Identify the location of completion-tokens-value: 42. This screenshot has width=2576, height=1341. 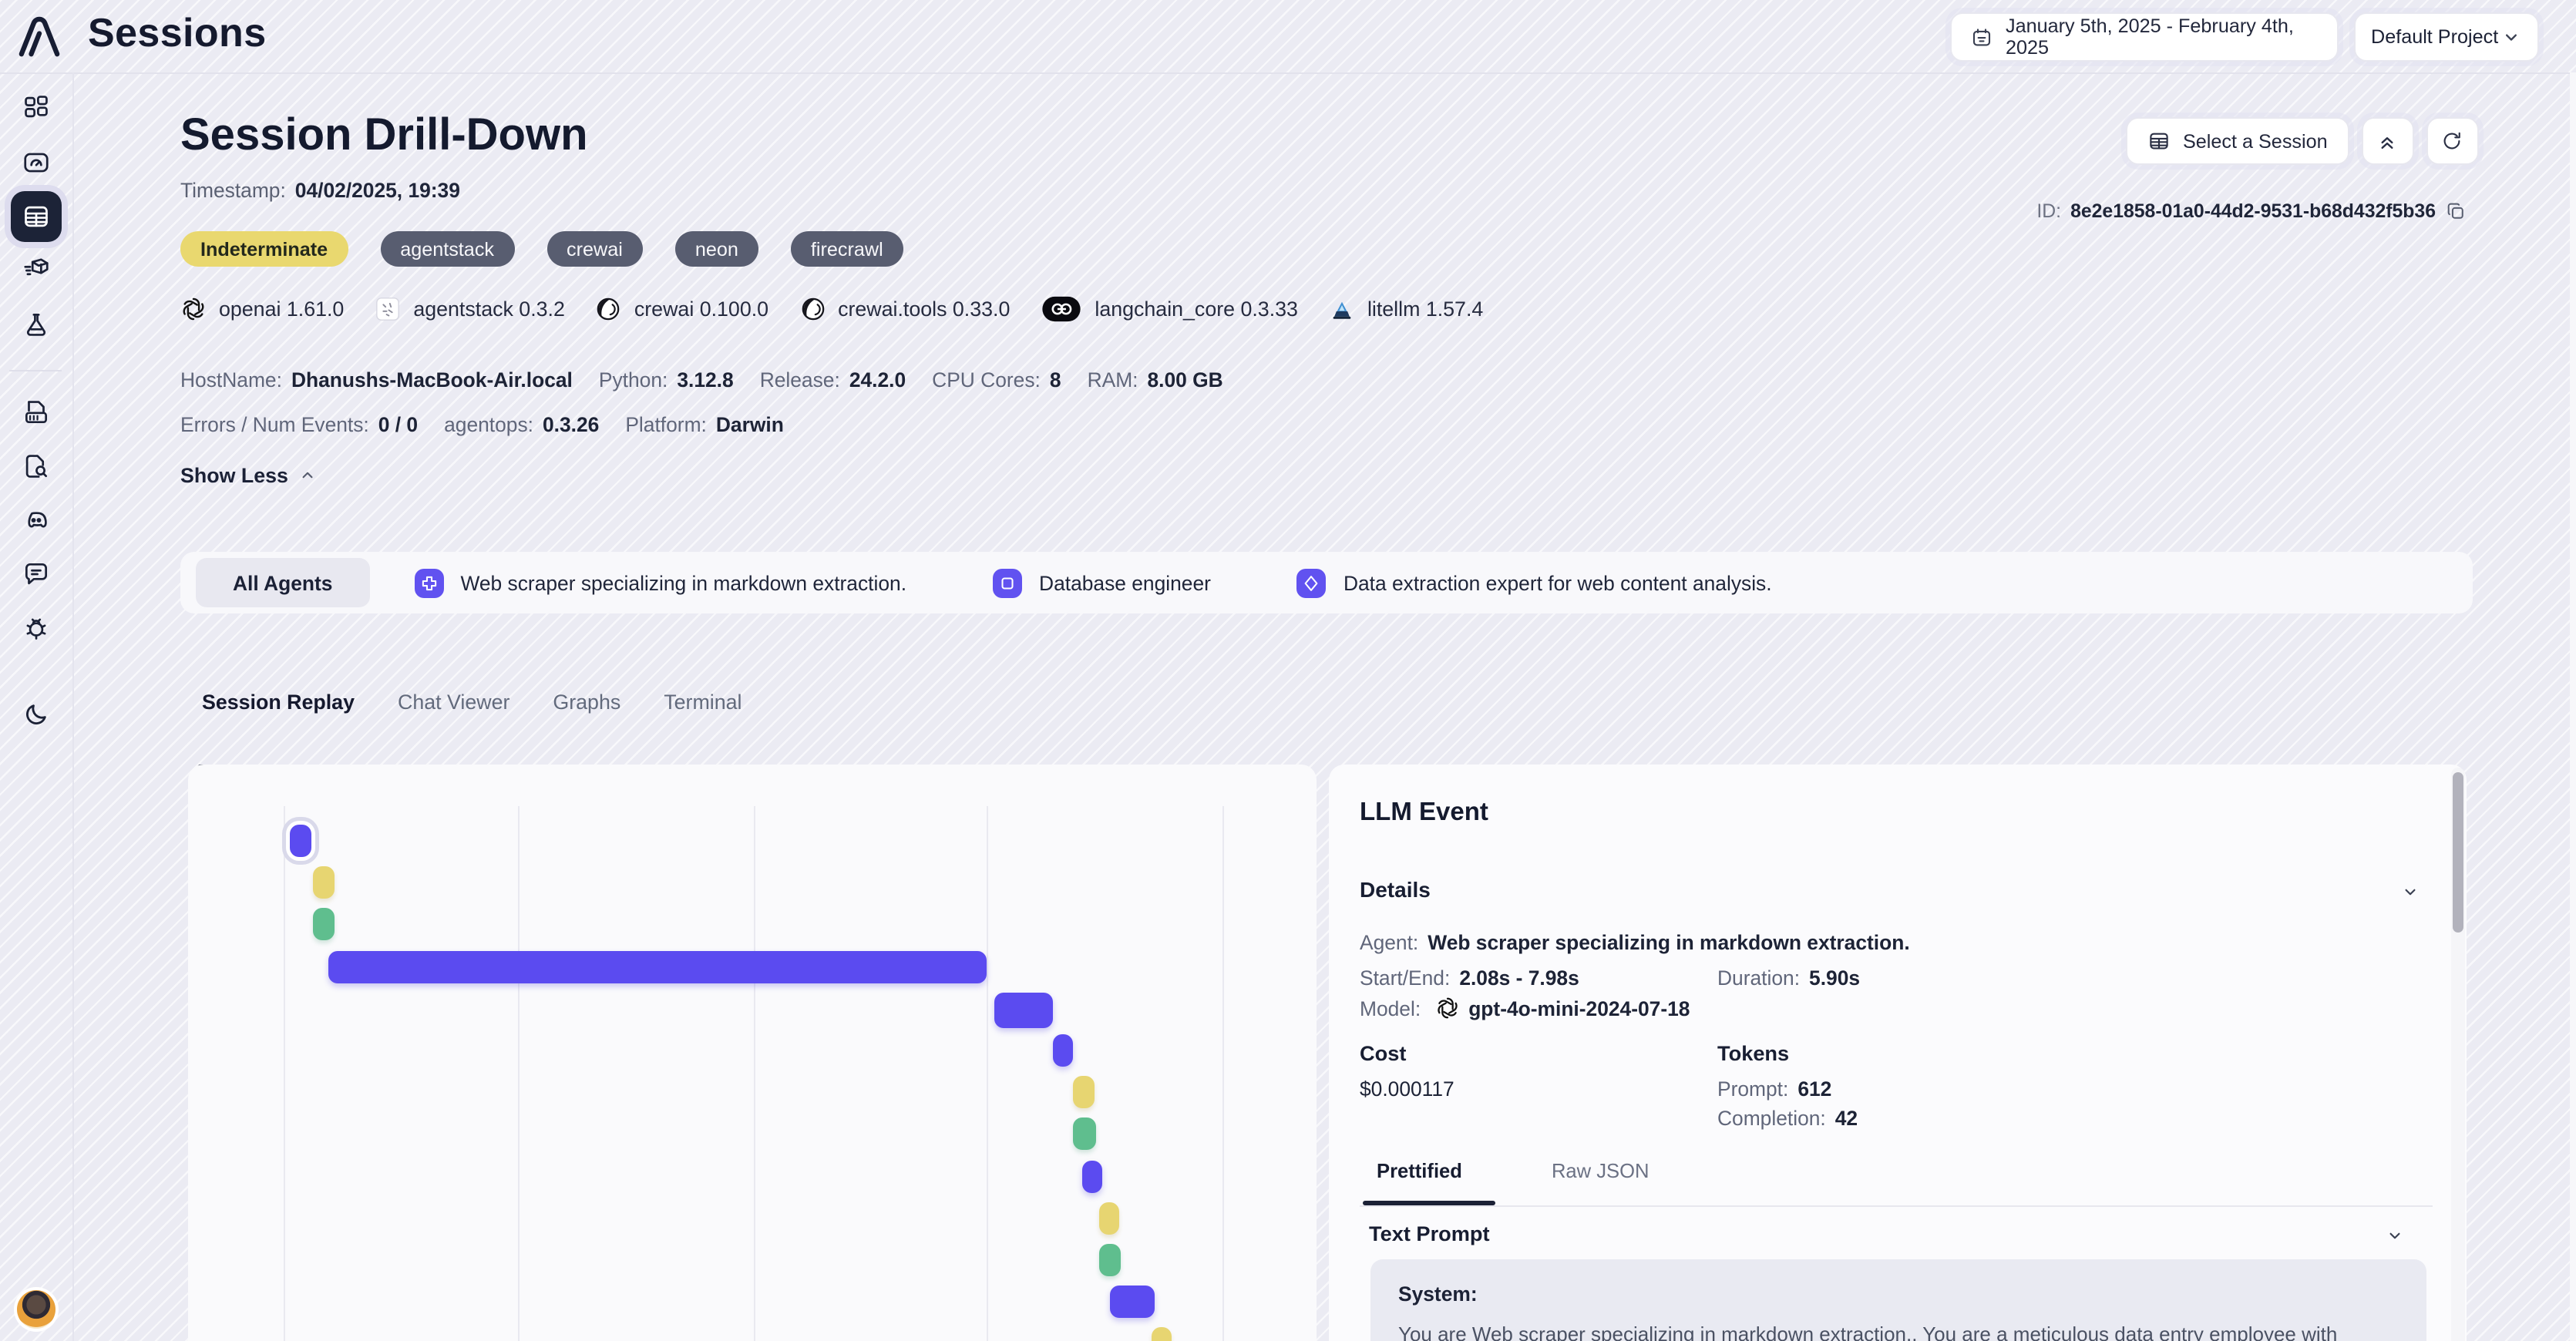
(1846, 1119).